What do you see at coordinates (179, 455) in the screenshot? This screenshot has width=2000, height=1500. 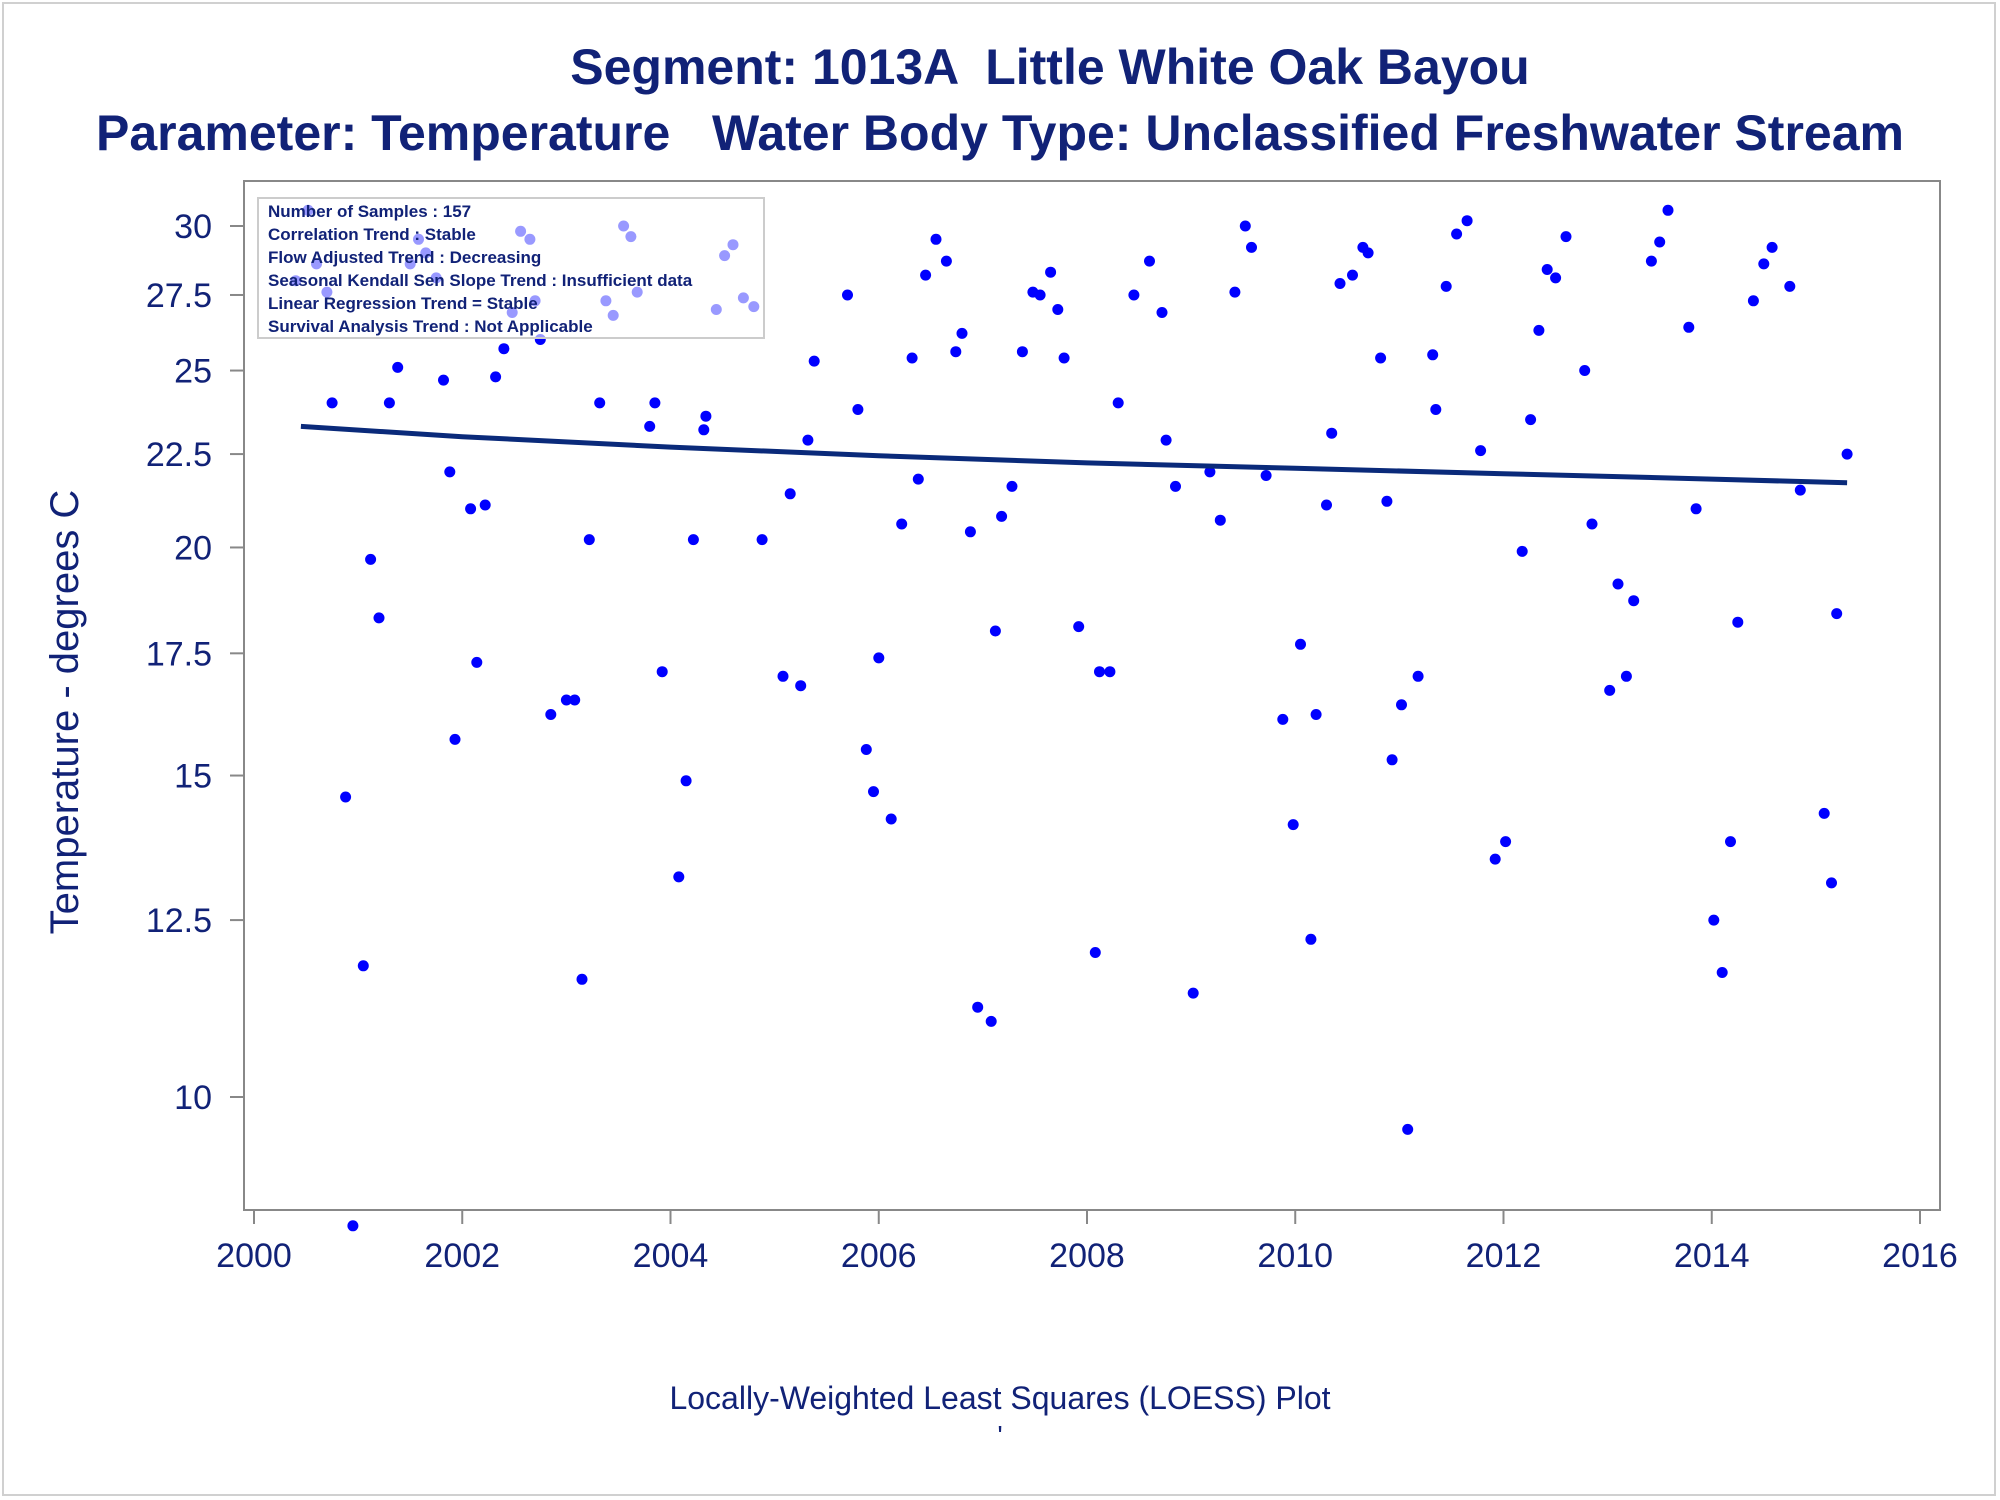 I see `y-tick-label: 22.5` at bounding box center [179, 455].